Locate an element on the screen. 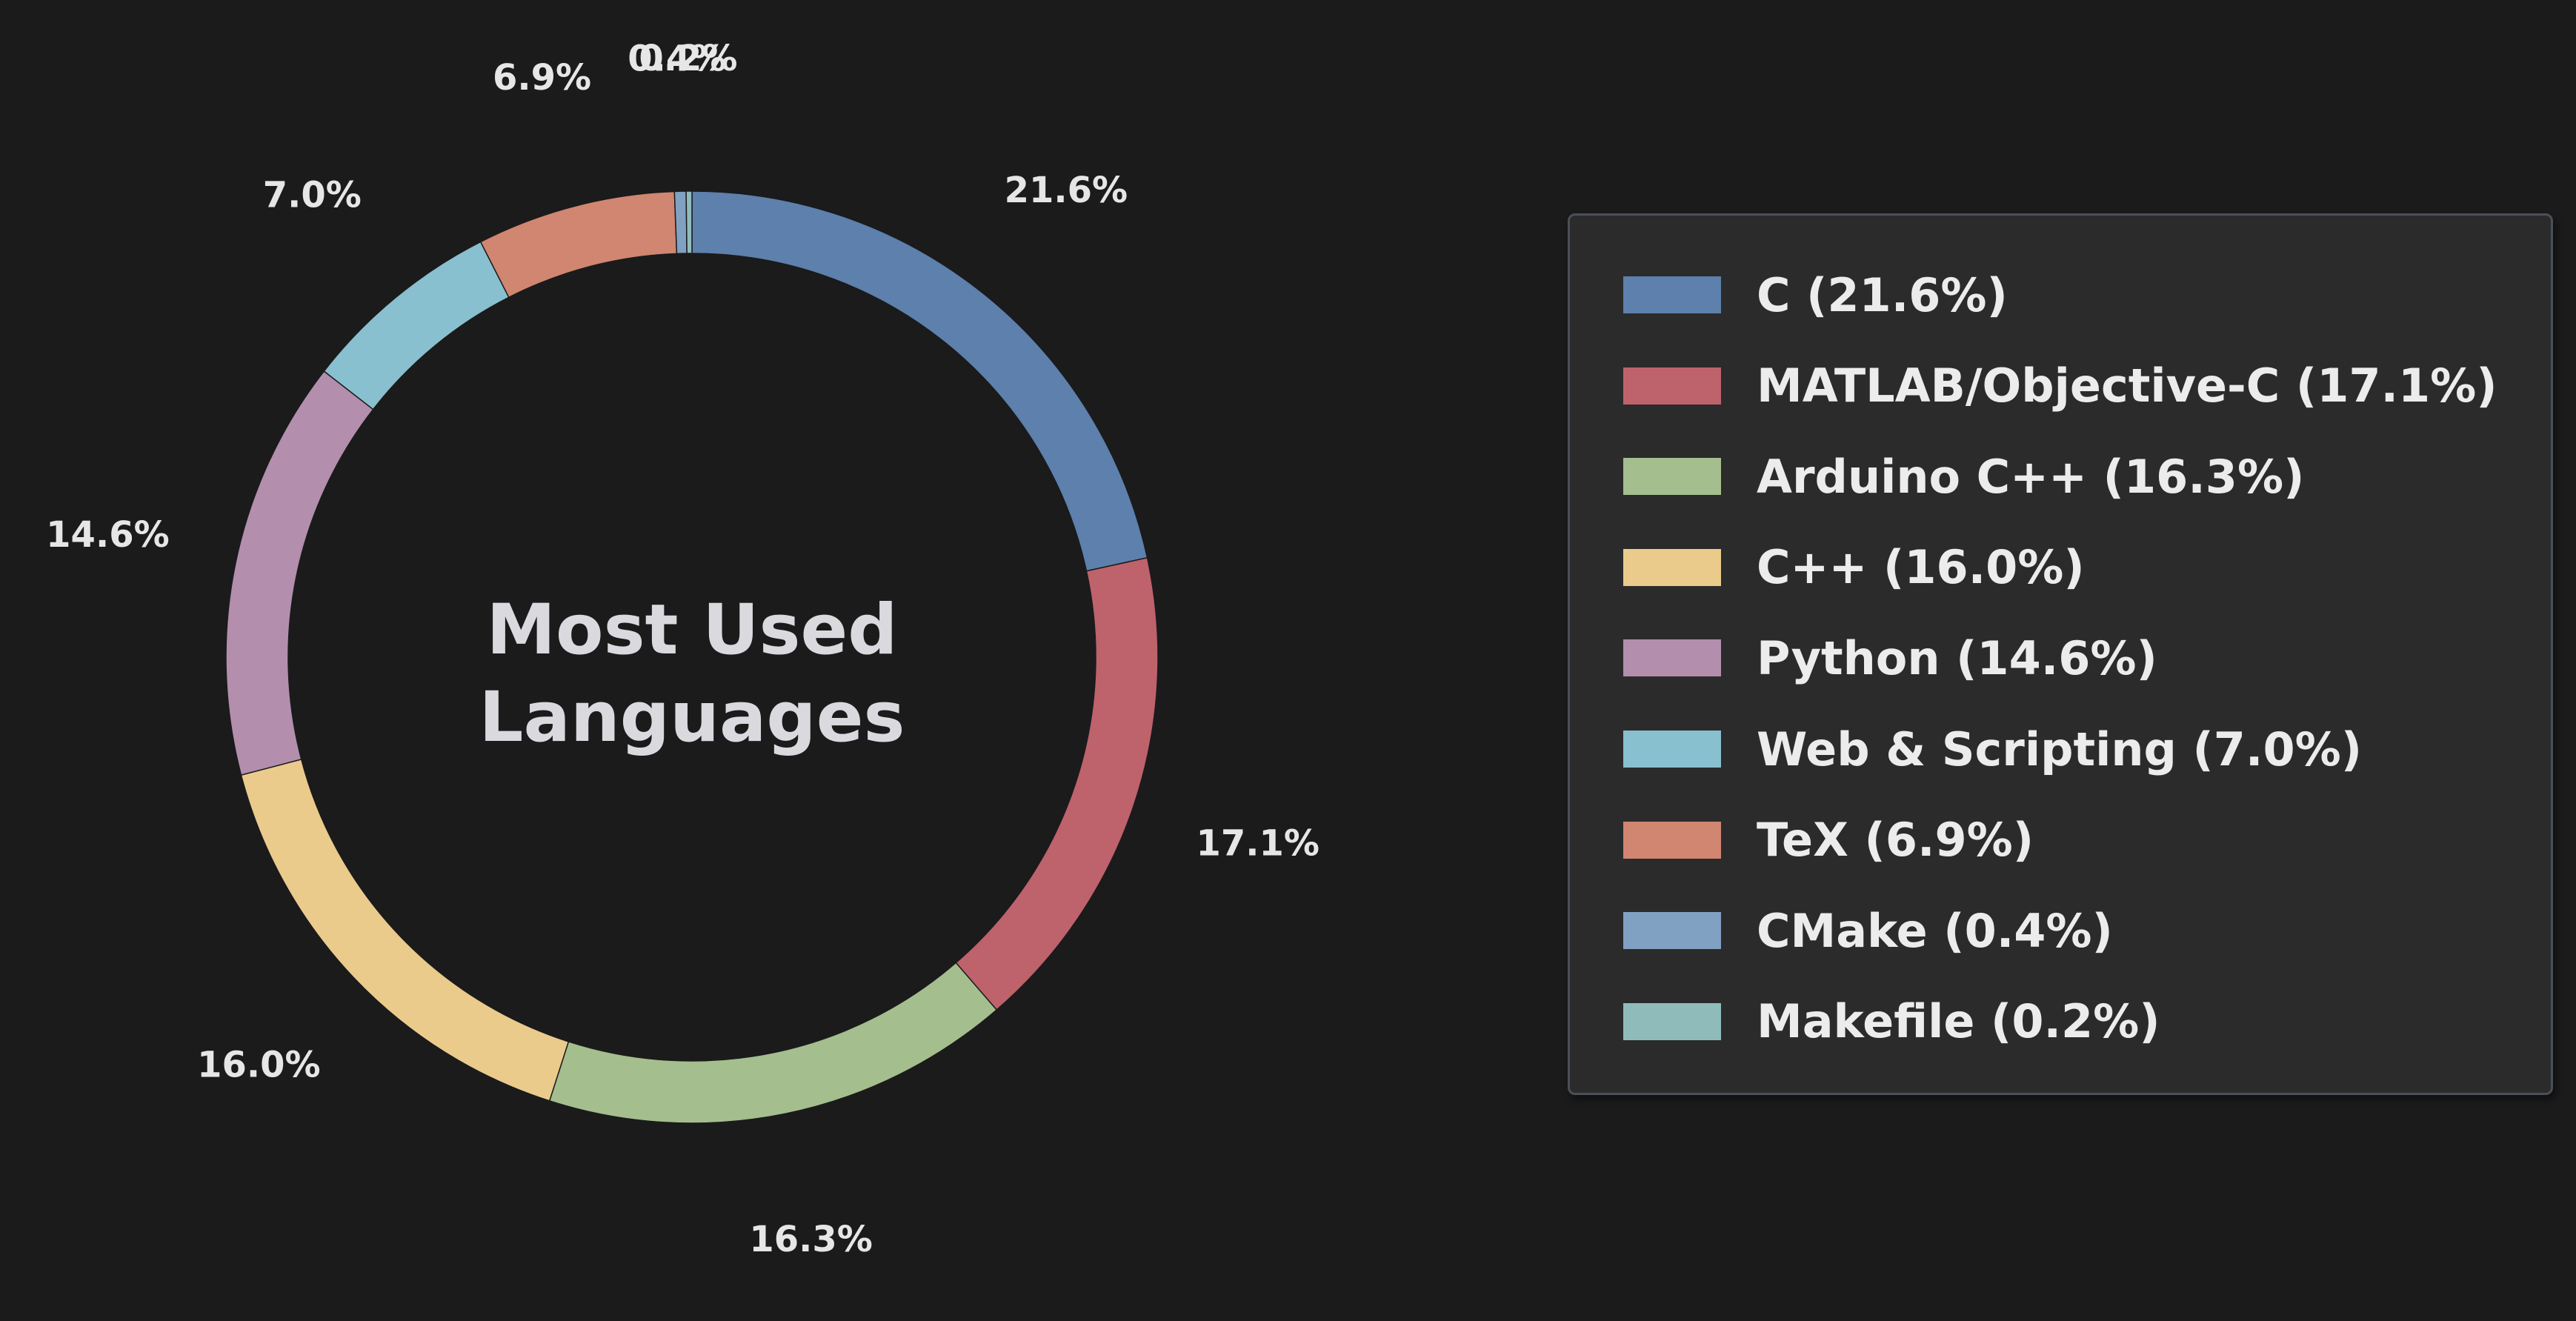 The height and width of the screenshot is (1321, 2576). slice-python is located at coordinates (299, 573).